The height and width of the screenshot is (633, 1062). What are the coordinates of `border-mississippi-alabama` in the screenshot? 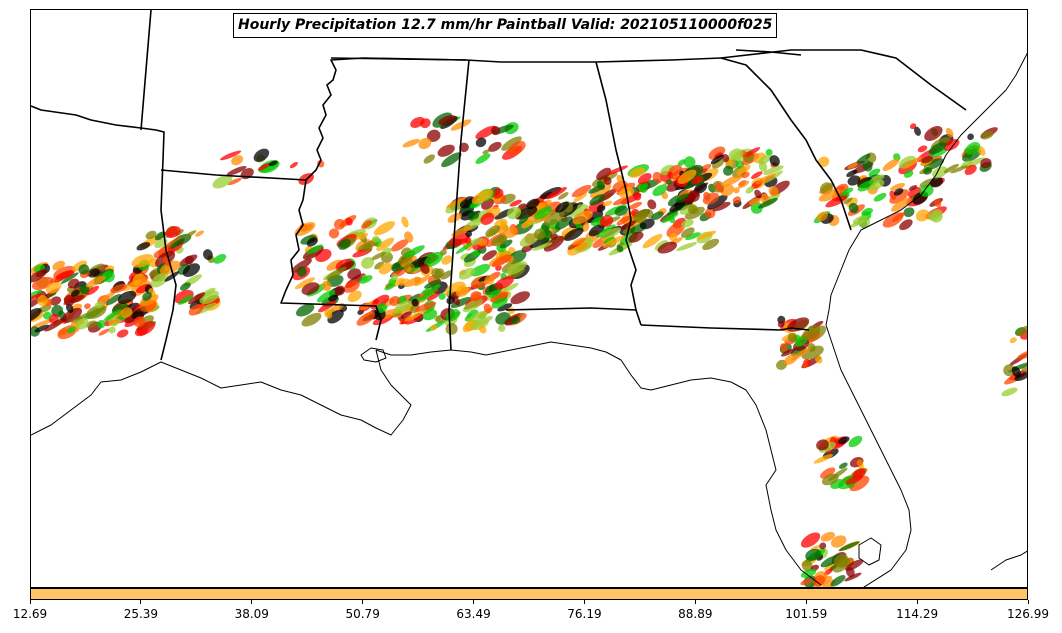 It's located at (459, 205).